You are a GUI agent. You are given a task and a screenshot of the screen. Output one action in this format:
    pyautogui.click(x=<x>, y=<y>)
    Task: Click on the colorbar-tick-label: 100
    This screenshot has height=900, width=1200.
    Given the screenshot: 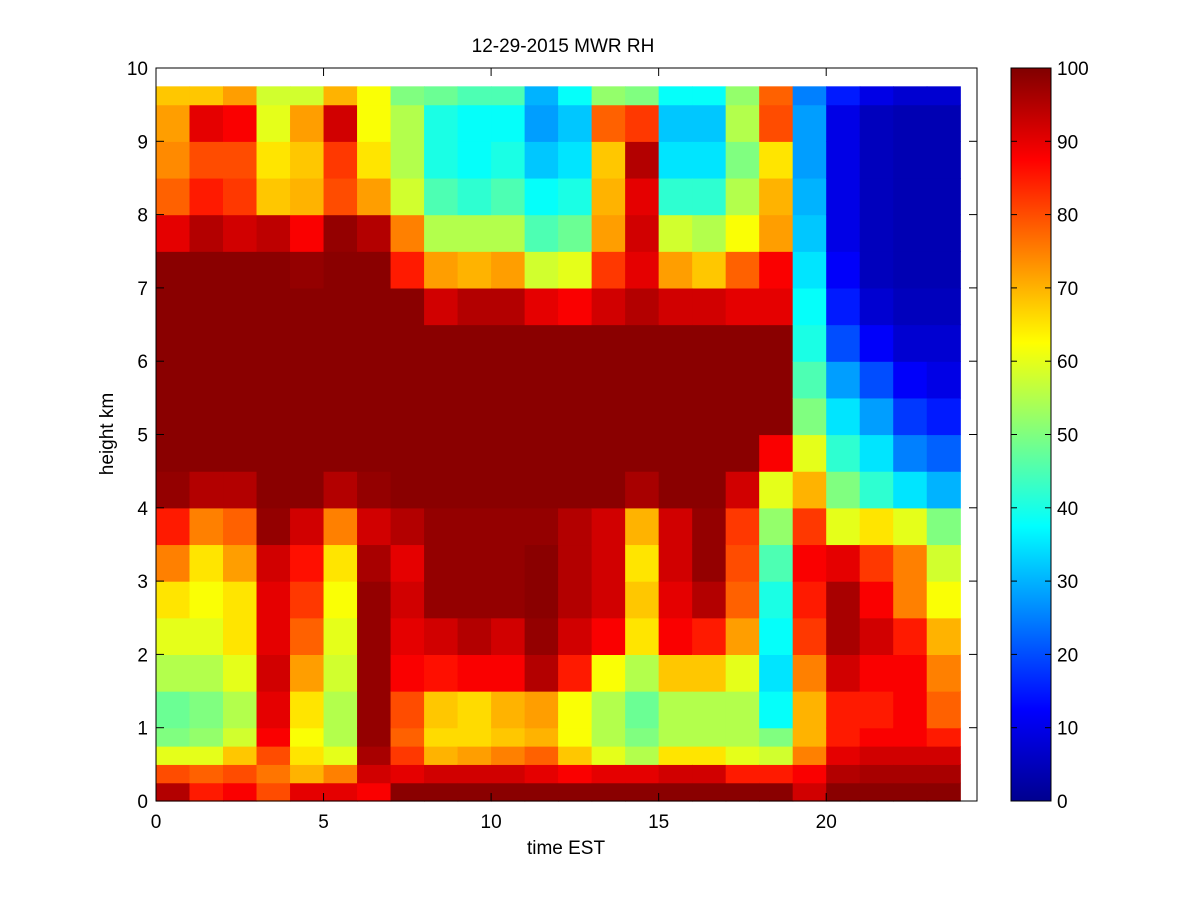 What is the action you would take?
    pyautogui.click(x=1073, y=69)
    